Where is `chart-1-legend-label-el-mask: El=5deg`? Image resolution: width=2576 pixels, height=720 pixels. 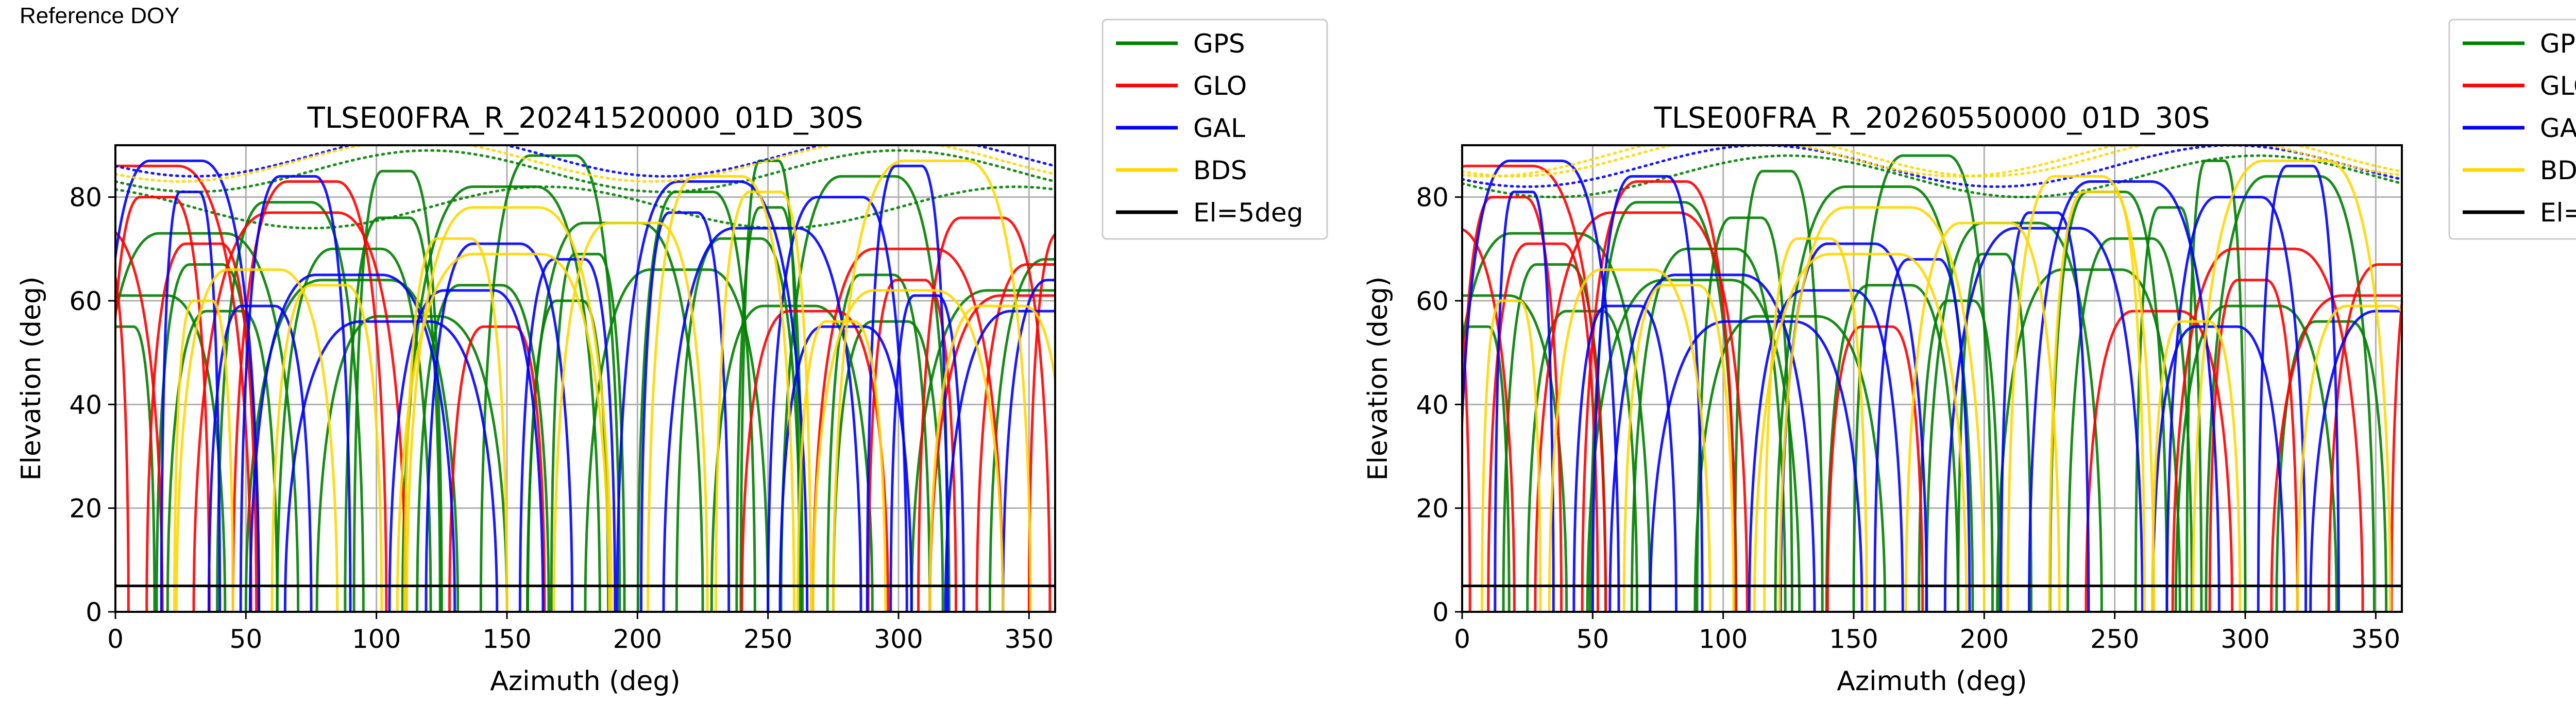
chart-1-legend-label-el-mask: El=5deg is located at coordinates (1248, 213).